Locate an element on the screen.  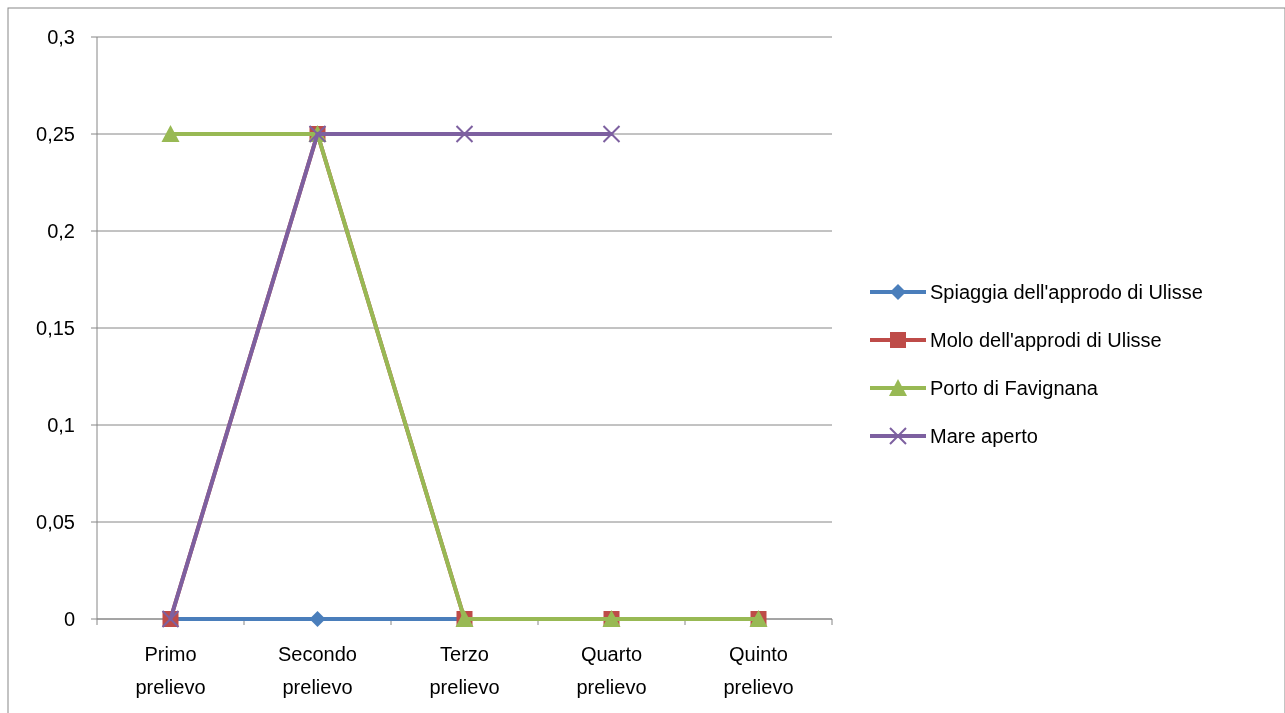
x-tick-label: Terzo prelievo is located at coordinates (464, 670).